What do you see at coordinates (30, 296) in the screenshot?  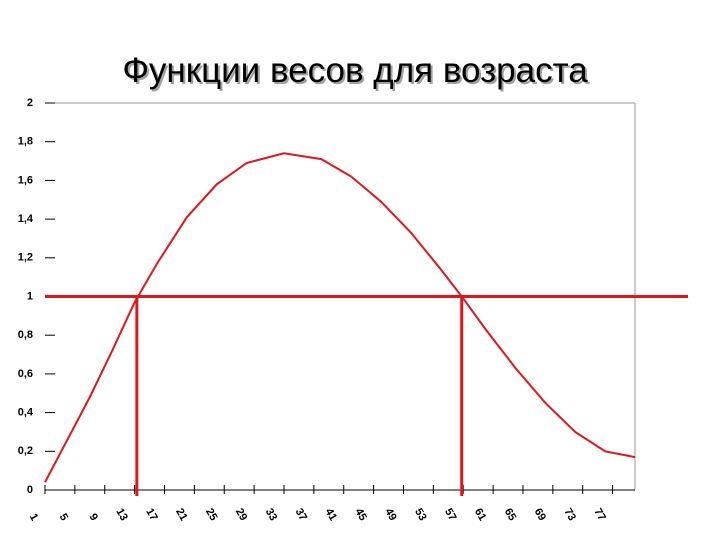 I see `y-tick-label: 1` at bounding box center [30, 296].